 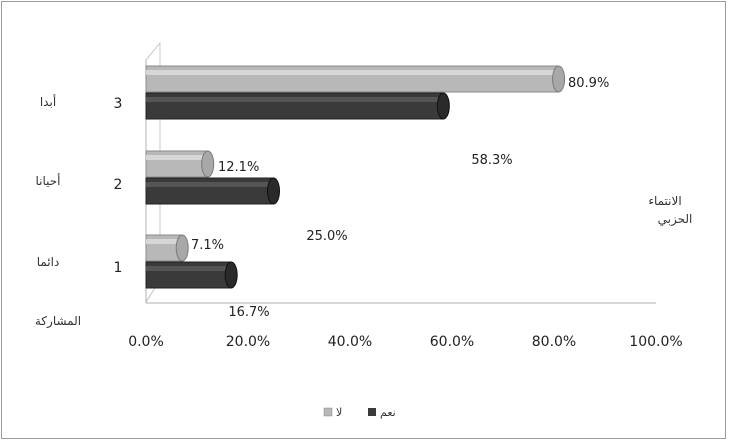 I want to click on legend: لا نعم, so click(x=359, y=412).